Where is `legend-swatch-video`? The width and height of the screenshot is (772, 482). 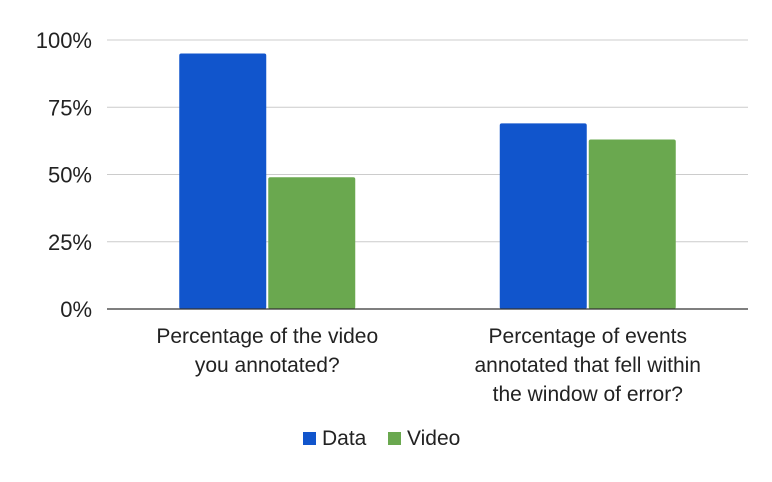
legend-swatch-video is located at coordinates (394, 438).